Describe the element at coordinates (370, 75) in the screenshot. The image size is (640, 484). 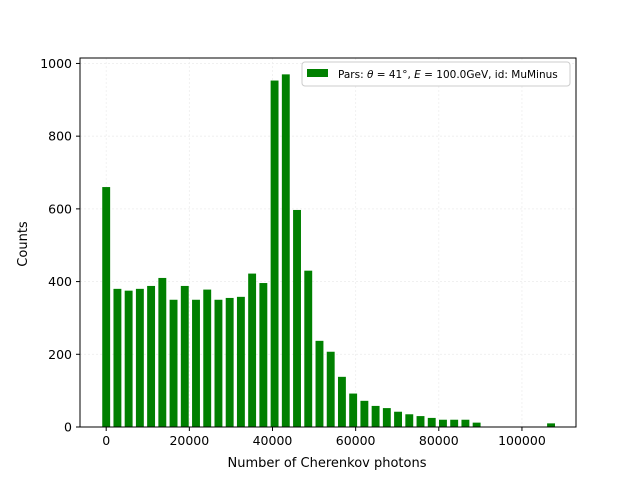
I see `legend-theta-symbol: θ` at that location.